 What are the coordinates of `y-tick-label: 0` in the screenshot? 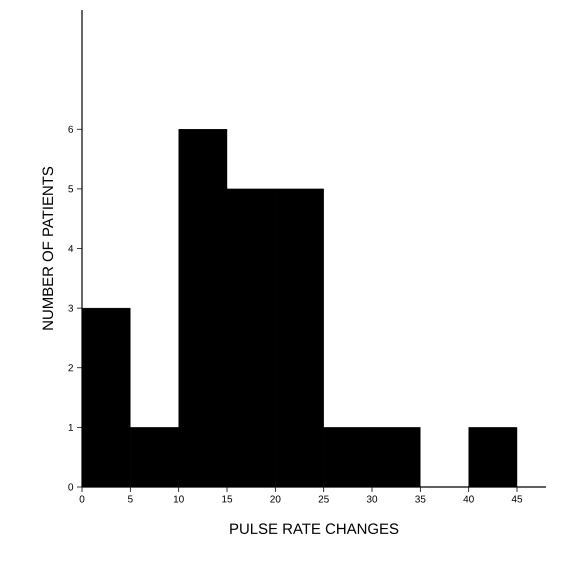 It's located at (71, 487).